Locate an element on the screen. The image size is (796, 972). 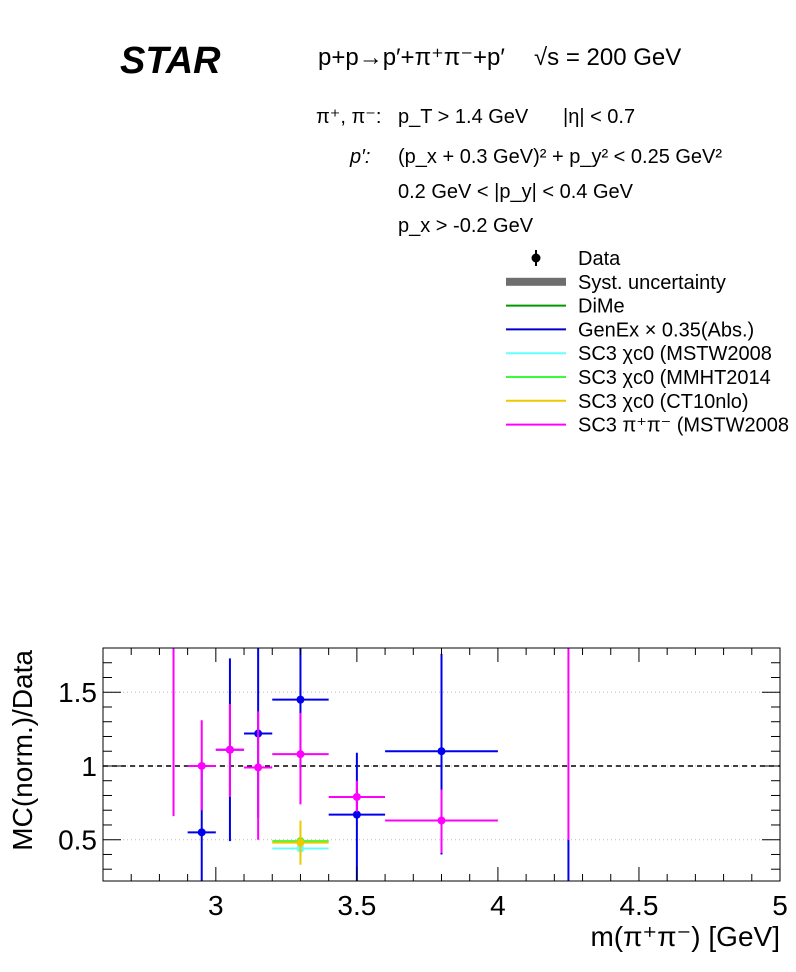
series-genex is located at coordinates (378, 764).